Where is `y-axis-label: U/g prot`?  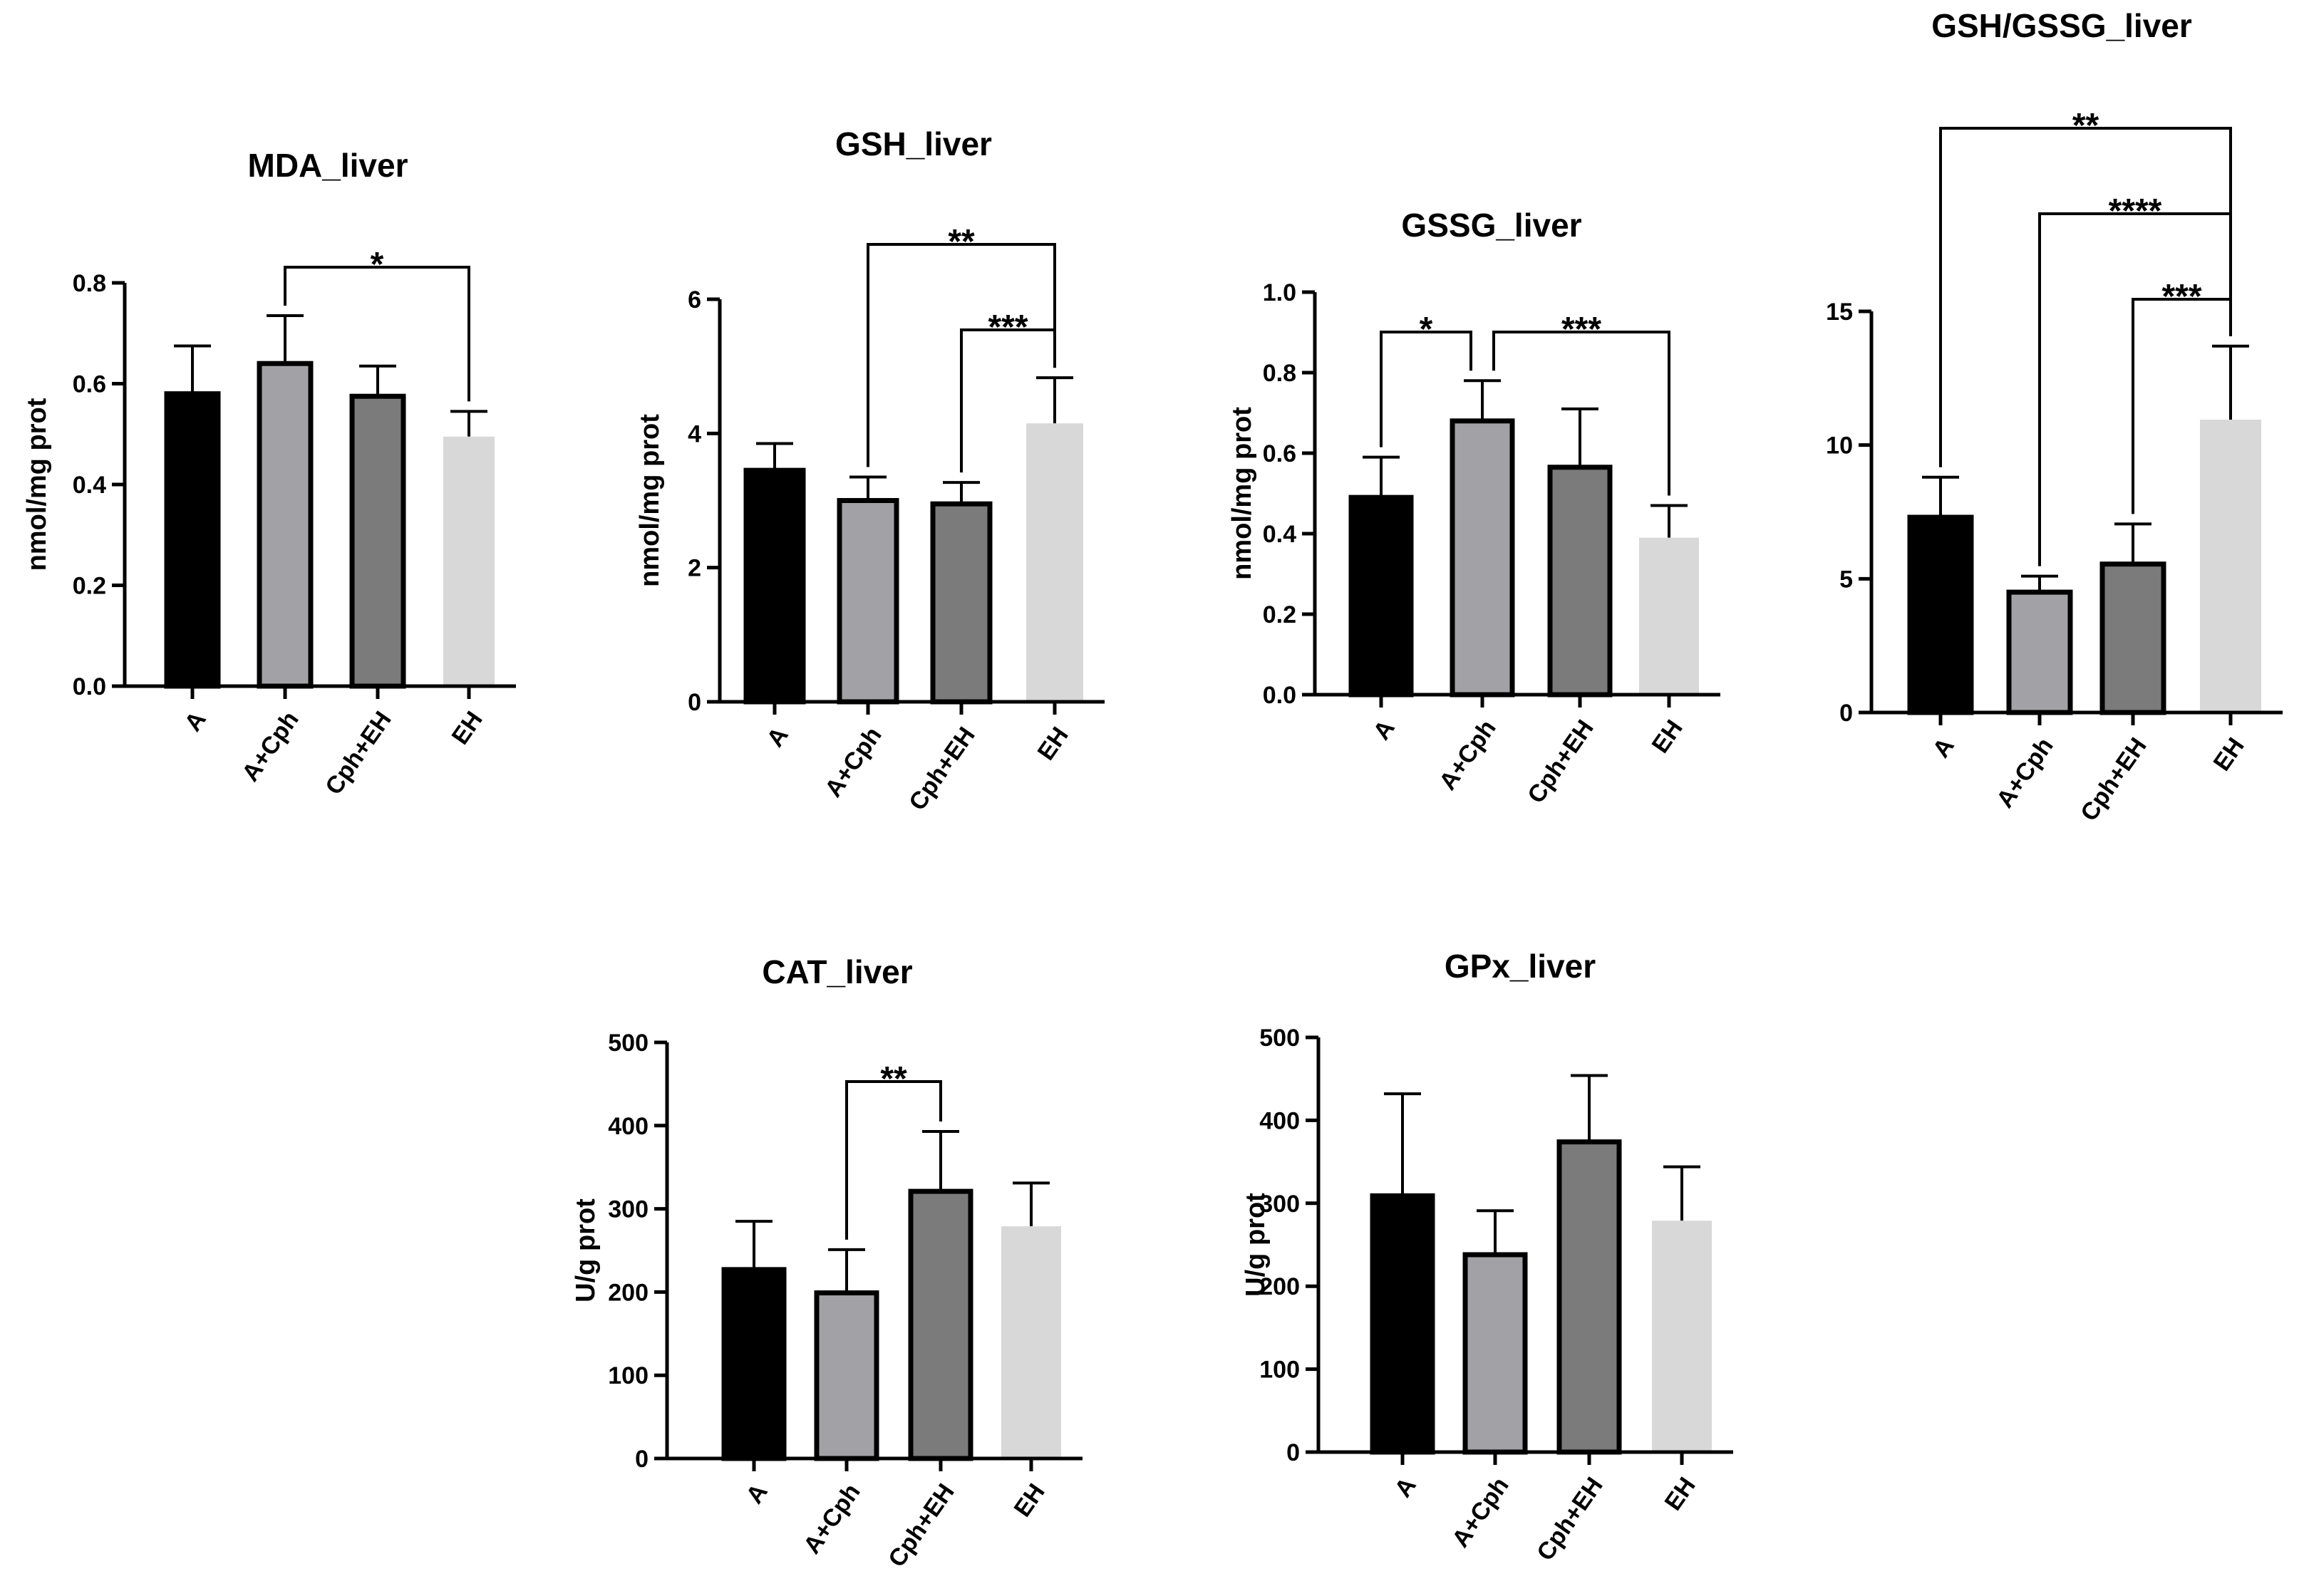
y-axis-label: U/g prot is located at coordinates (1256, 1245).